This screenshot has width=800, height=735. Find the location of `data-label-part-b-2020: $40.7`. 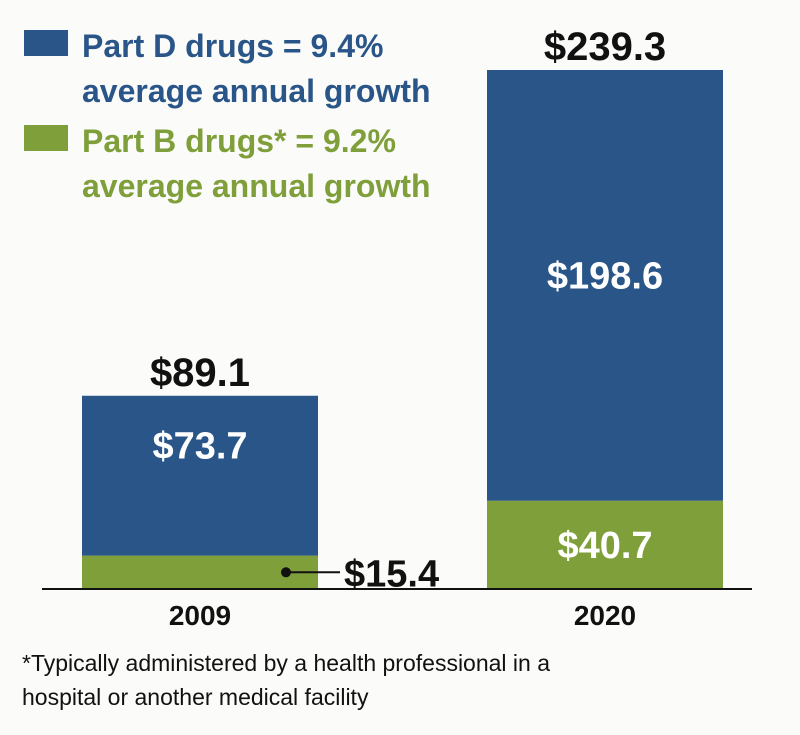

data-label-part-b-2020: $40.7 is located at coordinates (604, 546).